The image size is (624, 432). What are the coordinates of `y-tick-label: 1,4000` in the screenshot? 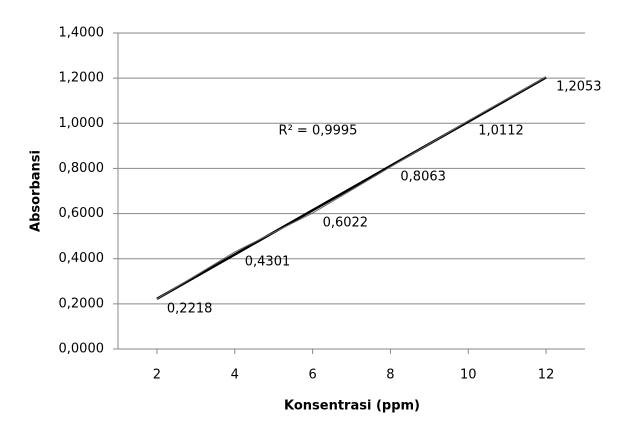 It's located at (82, 33).